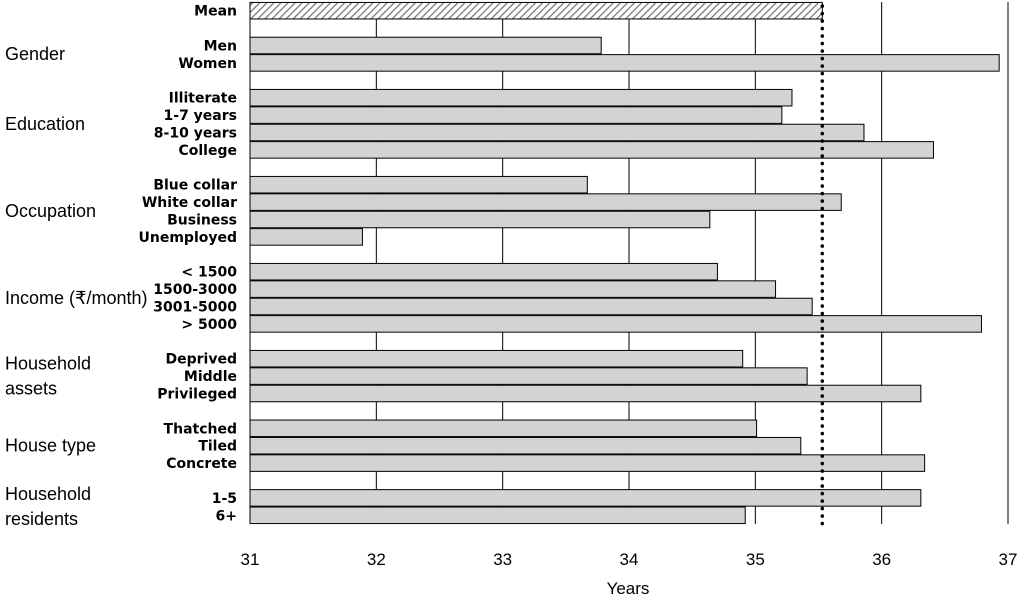 The height and width of the screenshot is (597, 1021). Describe the element at coordinates (202, 221) in the screenshot. I see `category-label: Business` at that location.